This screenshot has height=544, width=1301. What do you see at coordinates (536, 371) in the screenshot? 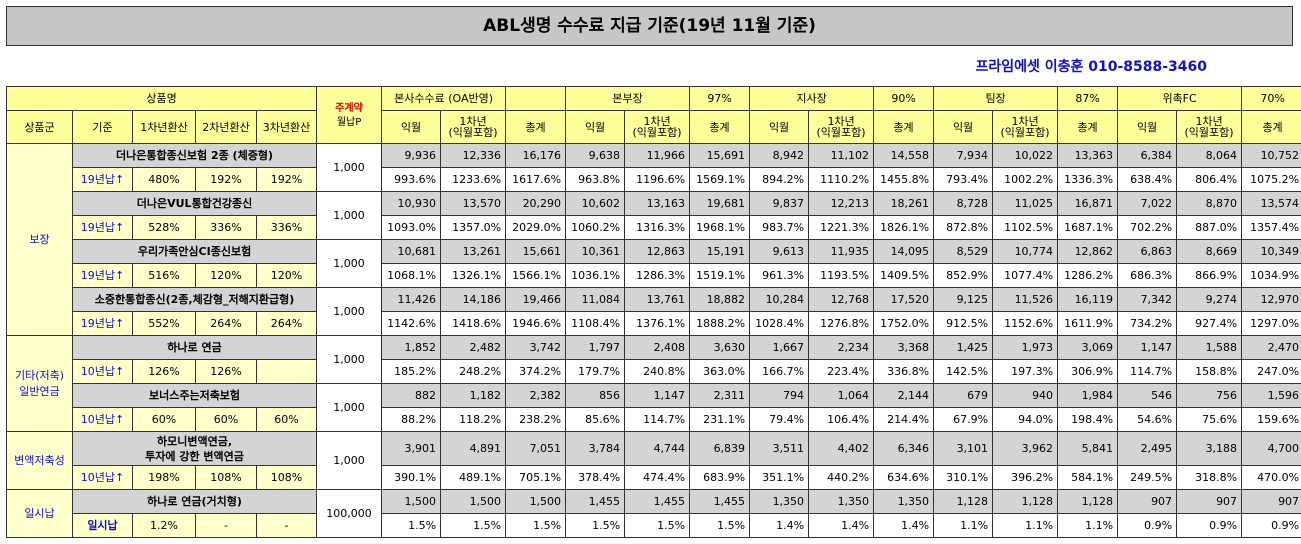
I see `commission-rate: 374.2%` at bounding box center [536, 371].